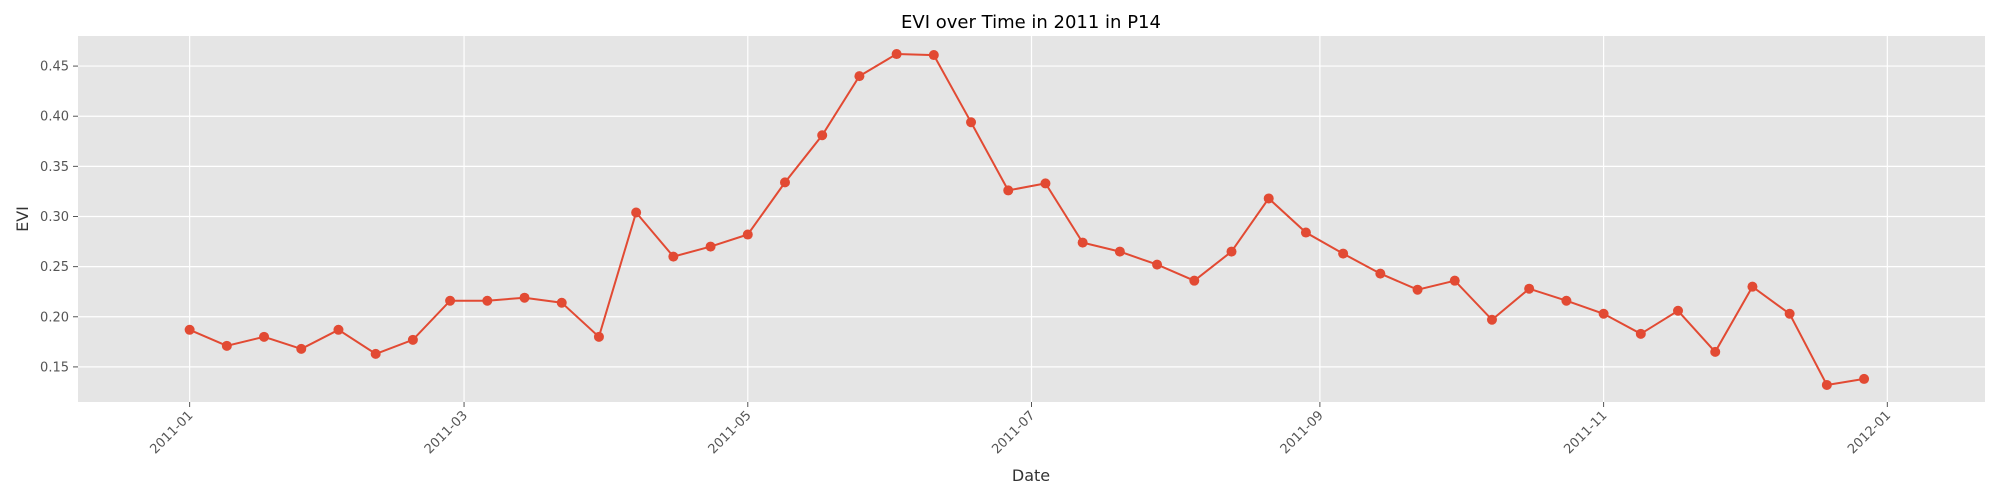 This screenshot has width=2000, height=500. What do you see at coordinates (1013, 432) in the screenshot?
I see `x-tick-label: 2011-07` at bounding box center [1013, 432].